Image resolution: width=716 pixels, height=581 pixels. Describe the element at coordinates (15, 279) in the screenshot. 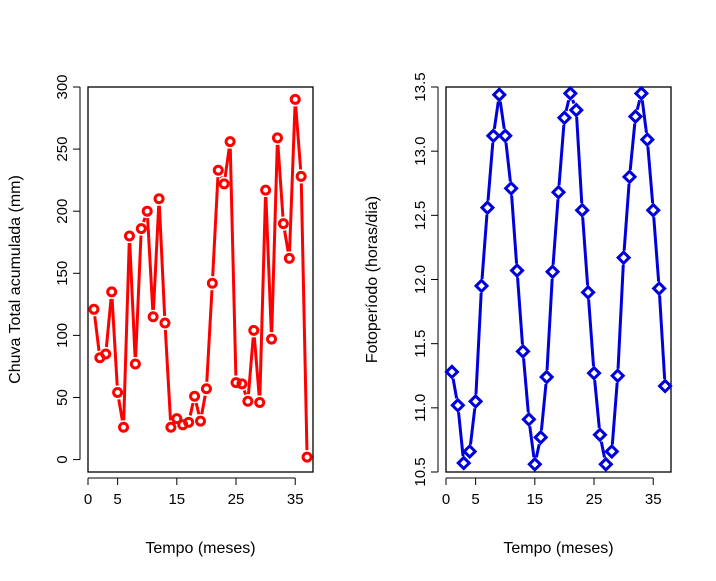

I see `y-axis-title: Chuva Total acumulada (mm)` at that location.